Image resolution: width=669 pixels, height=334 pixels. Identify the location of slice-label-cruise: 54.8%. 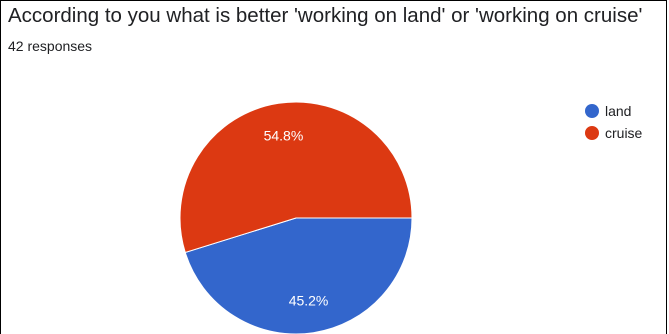
(284, 135).